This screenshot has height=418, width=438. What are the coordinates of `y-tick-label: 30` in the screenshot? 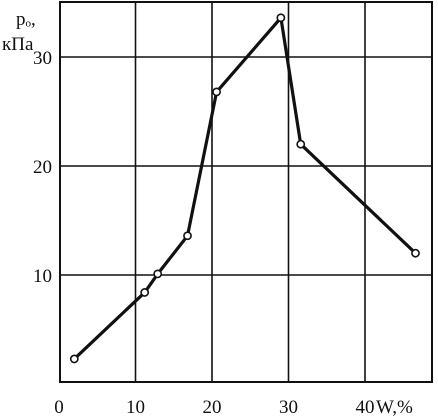 It's located at (42, 58).